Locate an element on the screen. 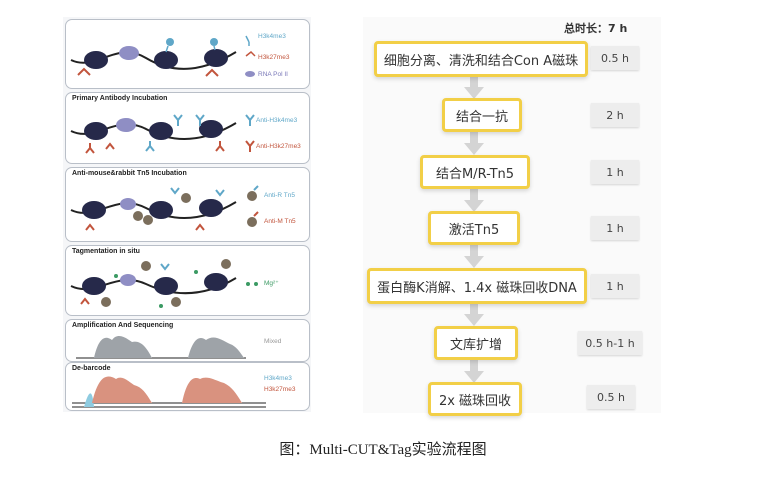 This screenshot has height=477, width=766. panel-title: Primary Antibody Incubation is located at coordinates (120, 98).